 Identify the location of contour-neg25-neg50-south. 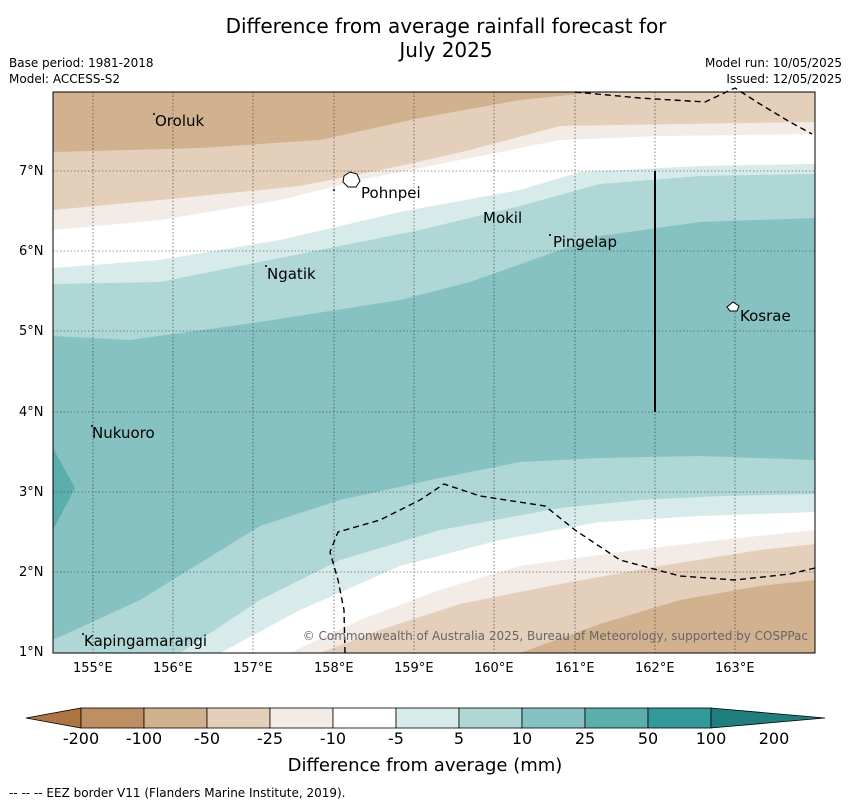
(667, 616).